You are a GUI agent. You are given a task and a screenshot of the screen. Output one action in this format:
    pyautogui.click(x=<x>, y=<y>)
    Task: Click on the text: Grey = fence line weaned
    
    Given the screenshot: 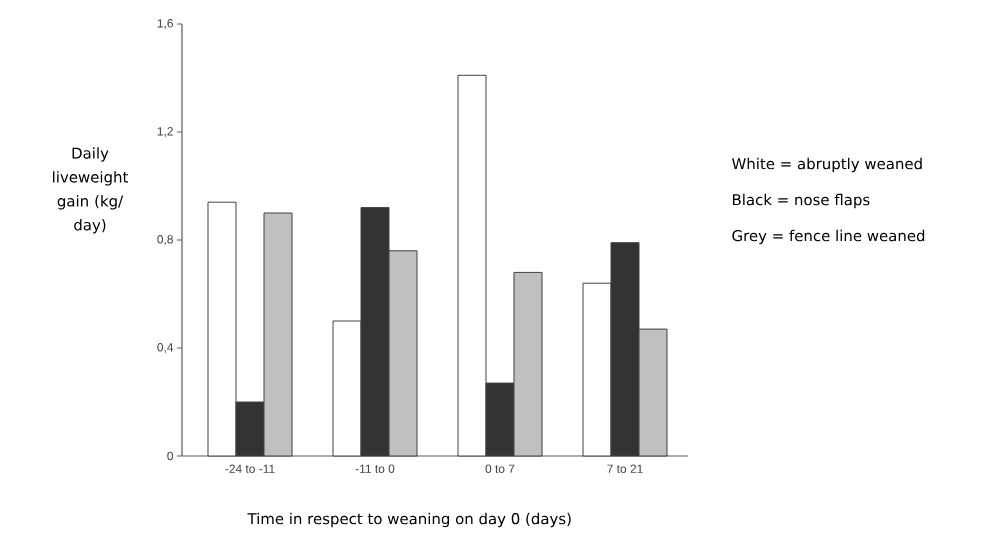 What is the action you would take?
    pyautogui.click(x=828, y=237)
    